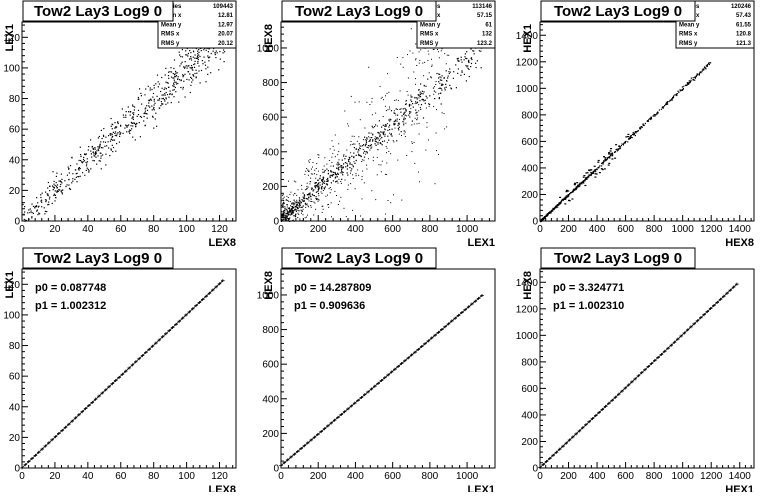  What do you see at coordinates (222, 243) in the screenshot?
I see `x-axis-title: LEX8` at bounding box center [222, 243].